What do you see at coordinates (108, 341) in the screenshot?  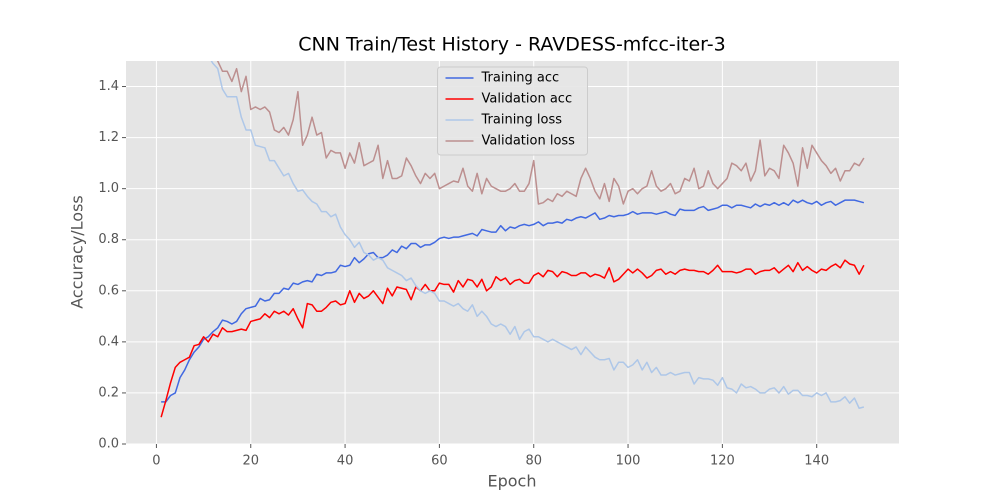 I see `y-tick-label: 0.4` at bounding box center [108, 341].